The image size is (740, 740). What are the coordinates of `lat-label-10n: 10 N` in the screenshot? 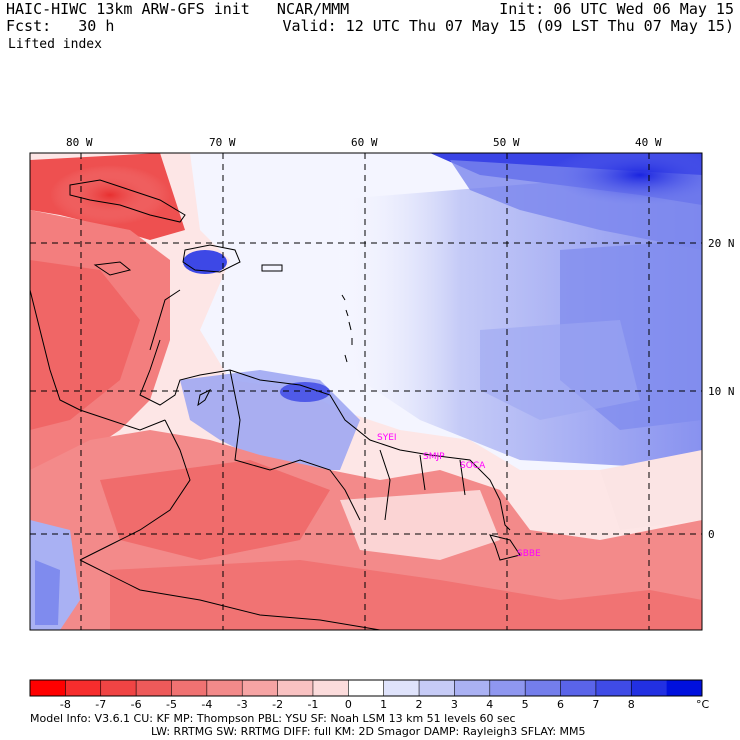 It's located at (721, 391).